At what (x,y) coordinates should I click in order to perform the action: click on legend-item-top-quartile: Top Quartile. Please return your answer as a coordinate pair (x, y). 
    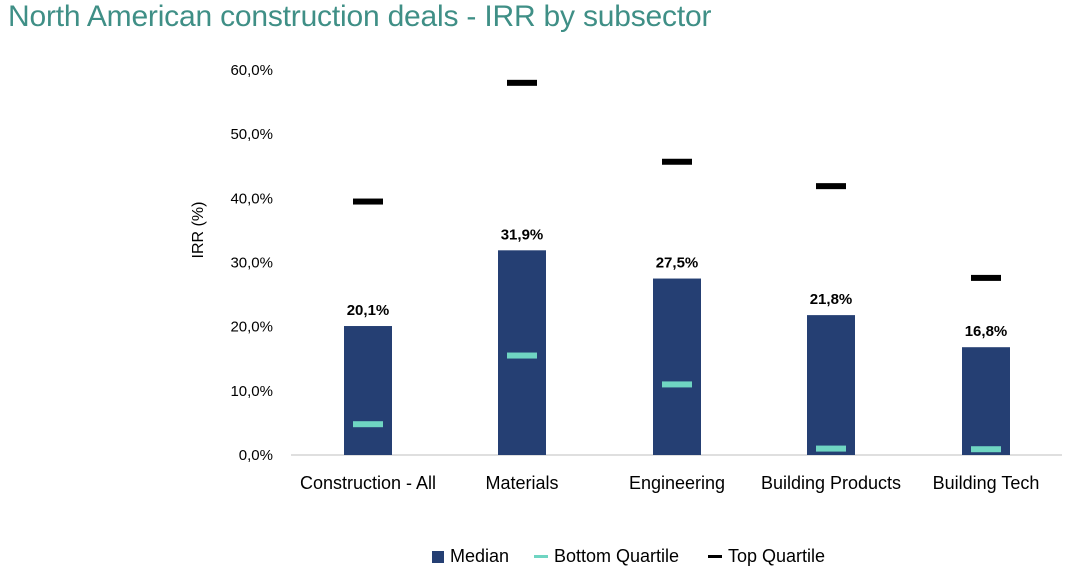
    Looking at the image, I should click on (766, 556).